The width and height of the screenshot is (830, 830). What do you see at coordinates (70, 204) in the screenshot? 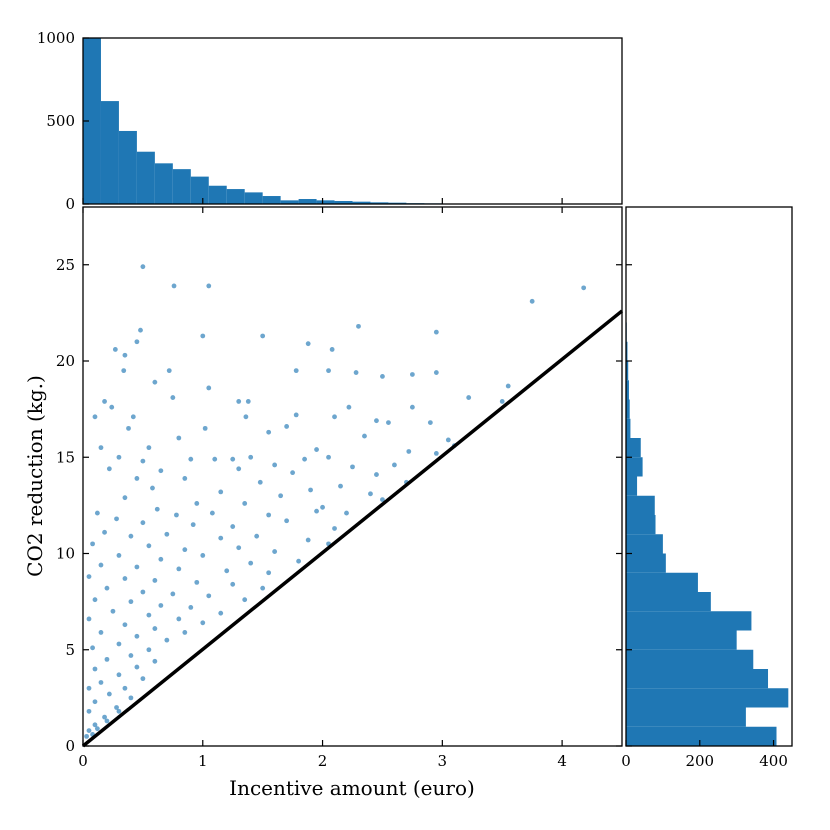
I see `top-y-tick-label: 0` at bounding box center [70, 204].